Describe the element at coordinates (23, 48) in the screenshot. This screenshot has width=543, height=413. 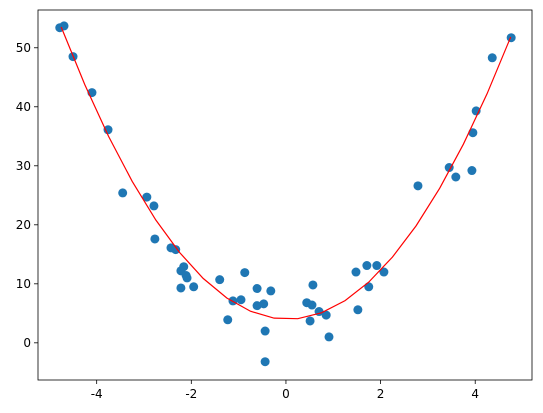
I see `y-tick-label: 50` at that location.